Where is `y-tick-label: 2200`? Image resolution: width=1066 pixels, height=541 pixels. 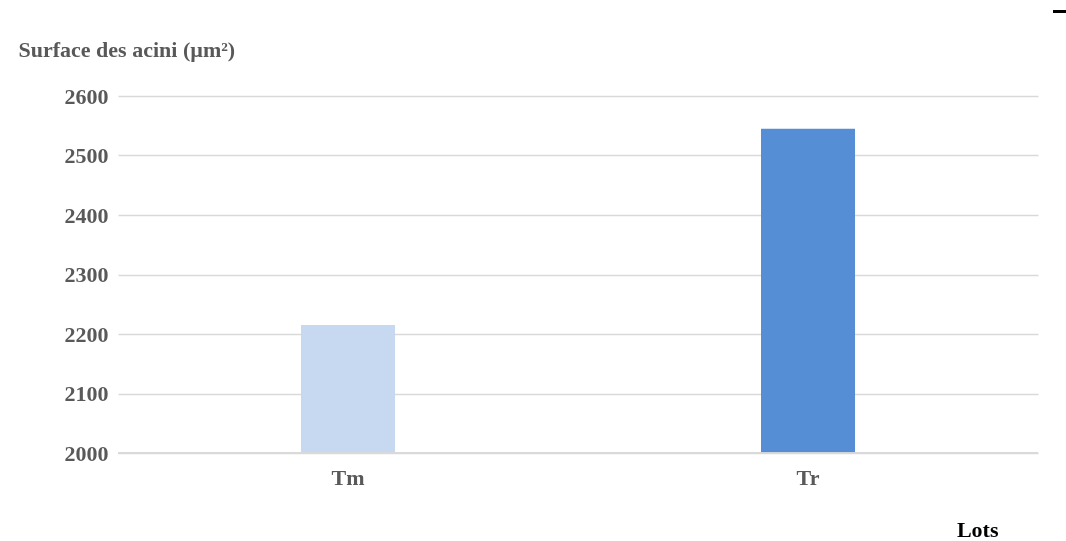
y-tick-label: 2200 is located at coordinates (86, 334).